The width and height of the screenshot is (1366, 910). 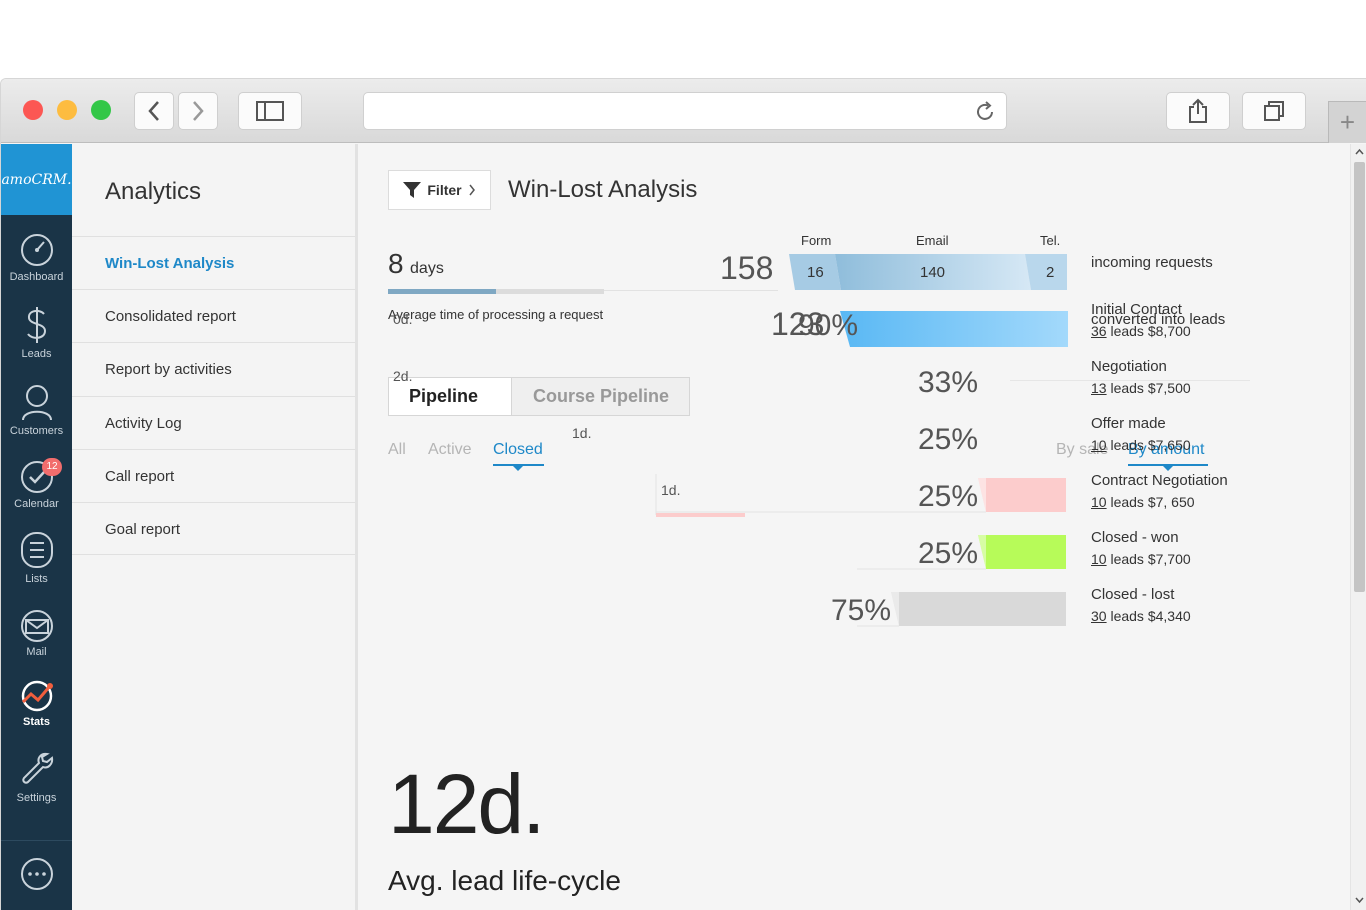 I want to click on channel-segment-form, so click(x=815, y=272).